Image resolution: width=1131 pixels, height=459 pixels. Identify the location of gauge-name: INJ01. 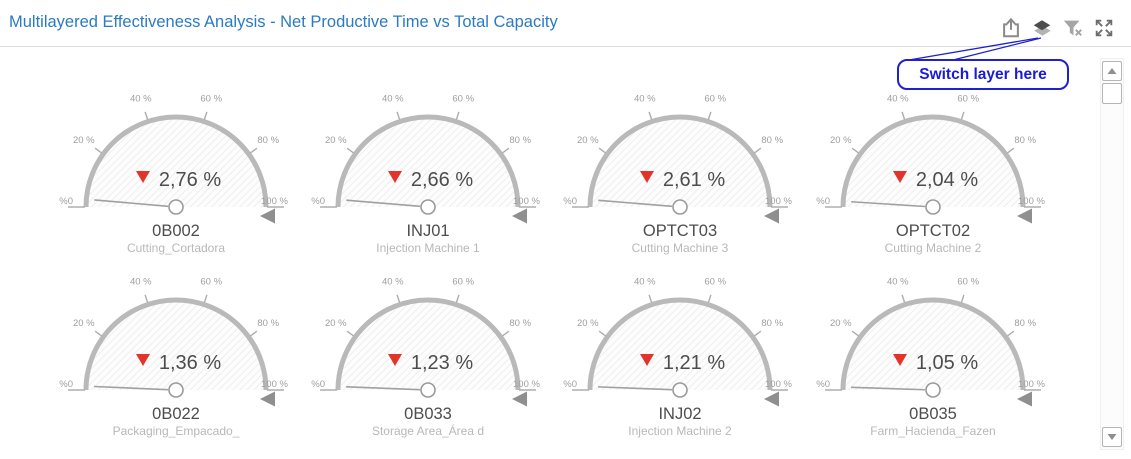
(427, 231).